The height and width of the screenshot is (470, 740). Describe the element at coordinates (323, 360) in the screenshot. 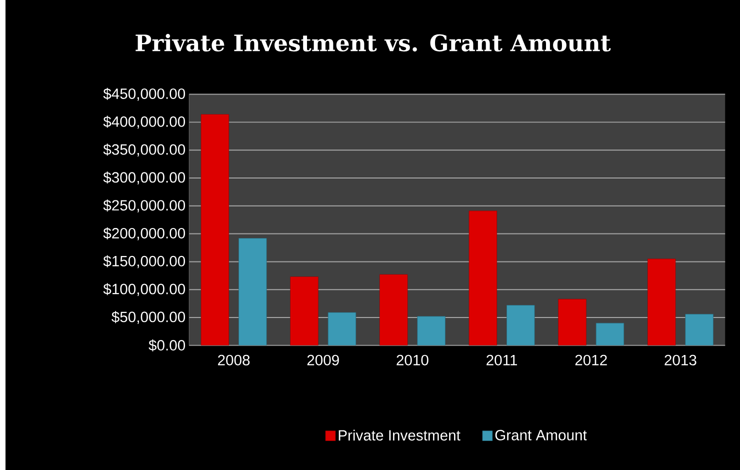

I see `x-tick-label: 2009` at that location.